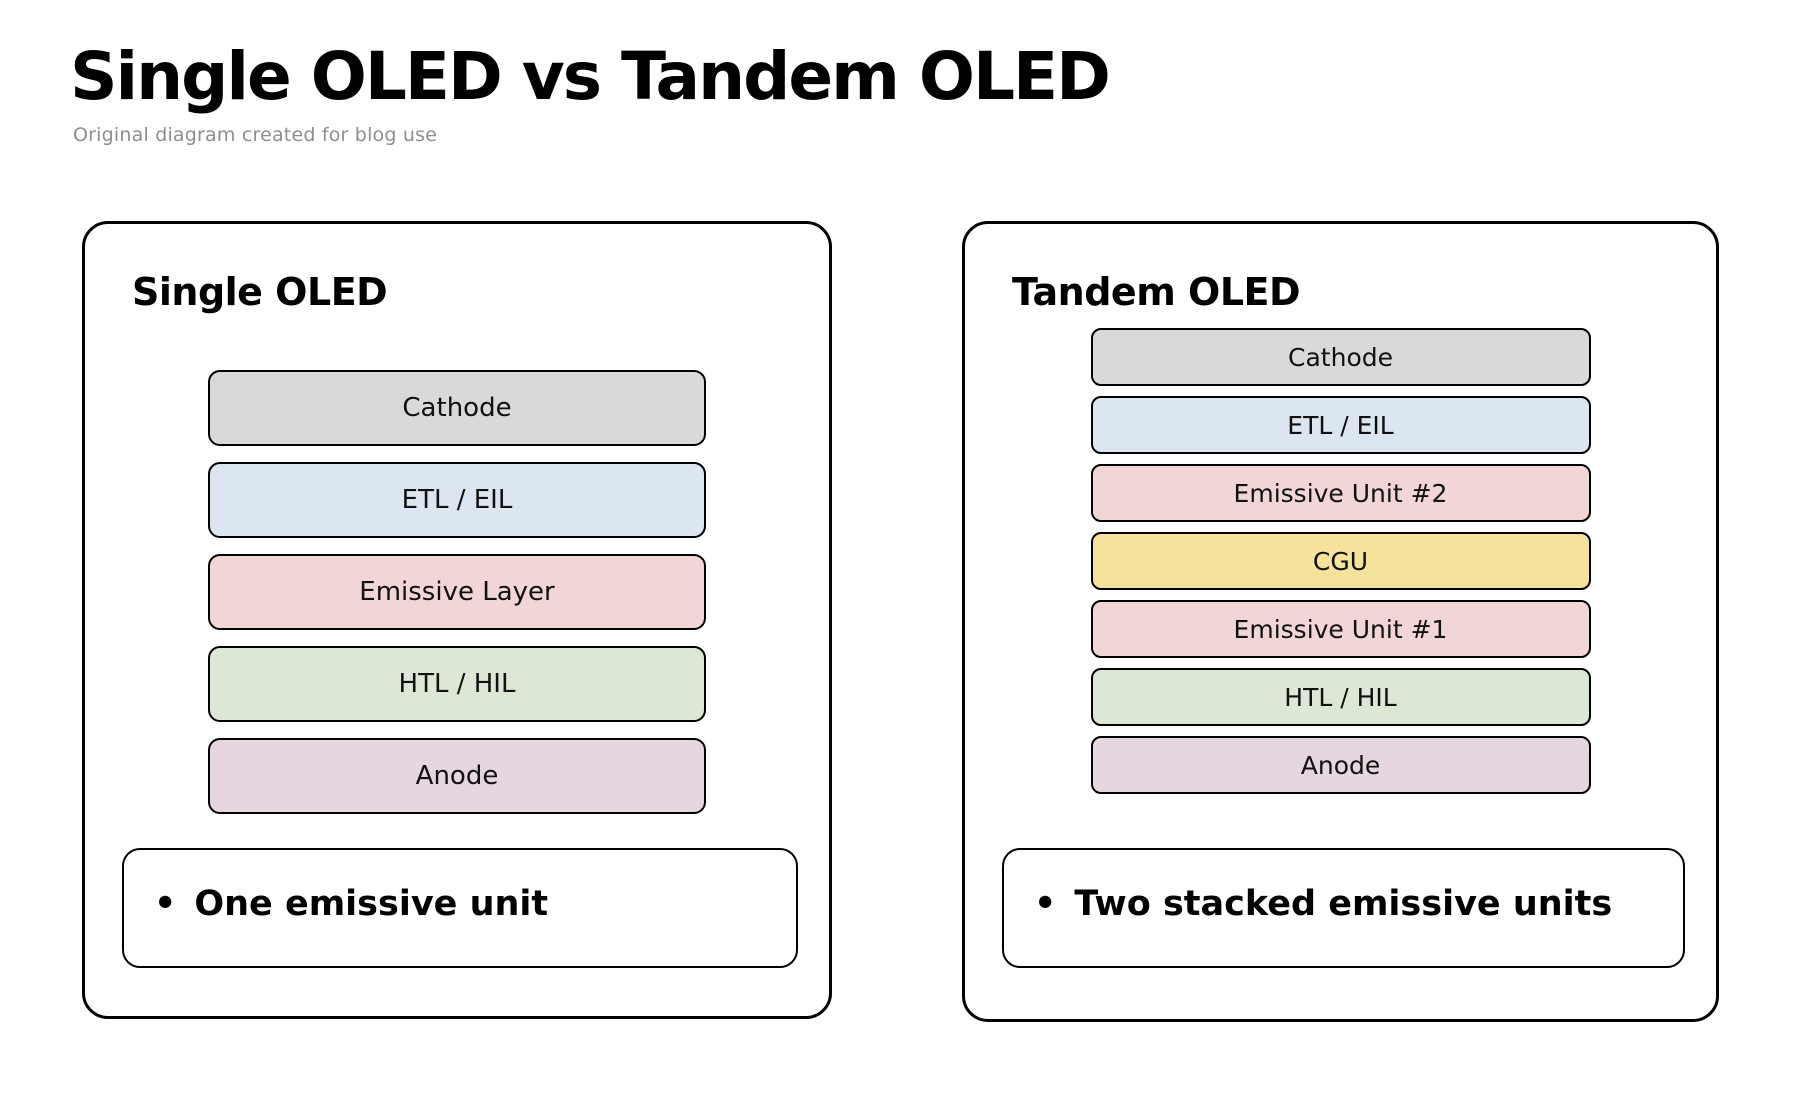  I want to click on single-oled-note-text: One emissive unit, so click(371, 904).